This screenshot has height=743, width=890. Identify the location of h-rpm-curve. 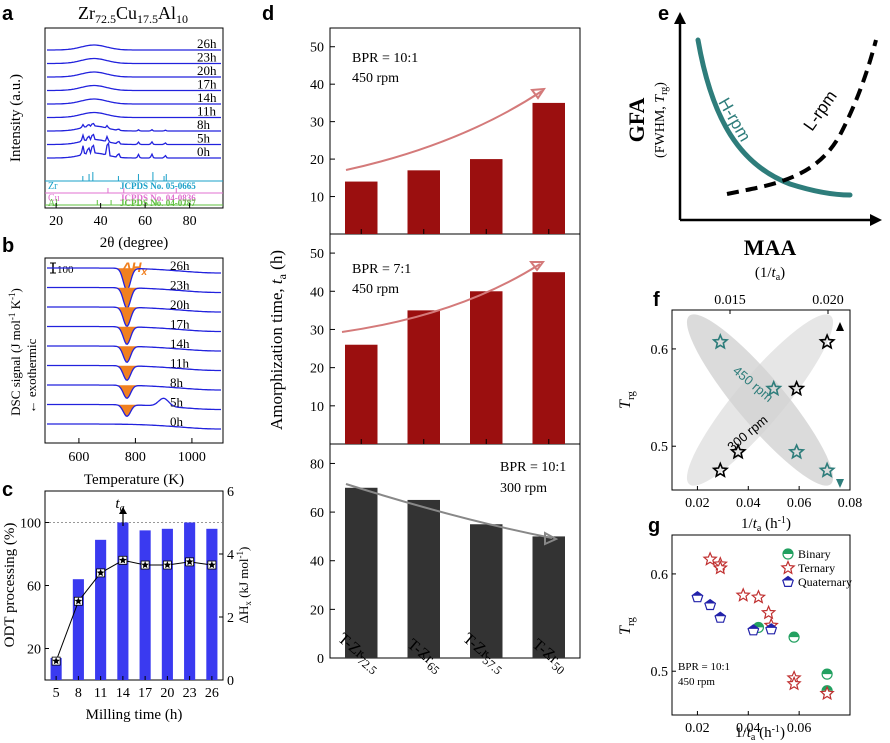
(774, 117).